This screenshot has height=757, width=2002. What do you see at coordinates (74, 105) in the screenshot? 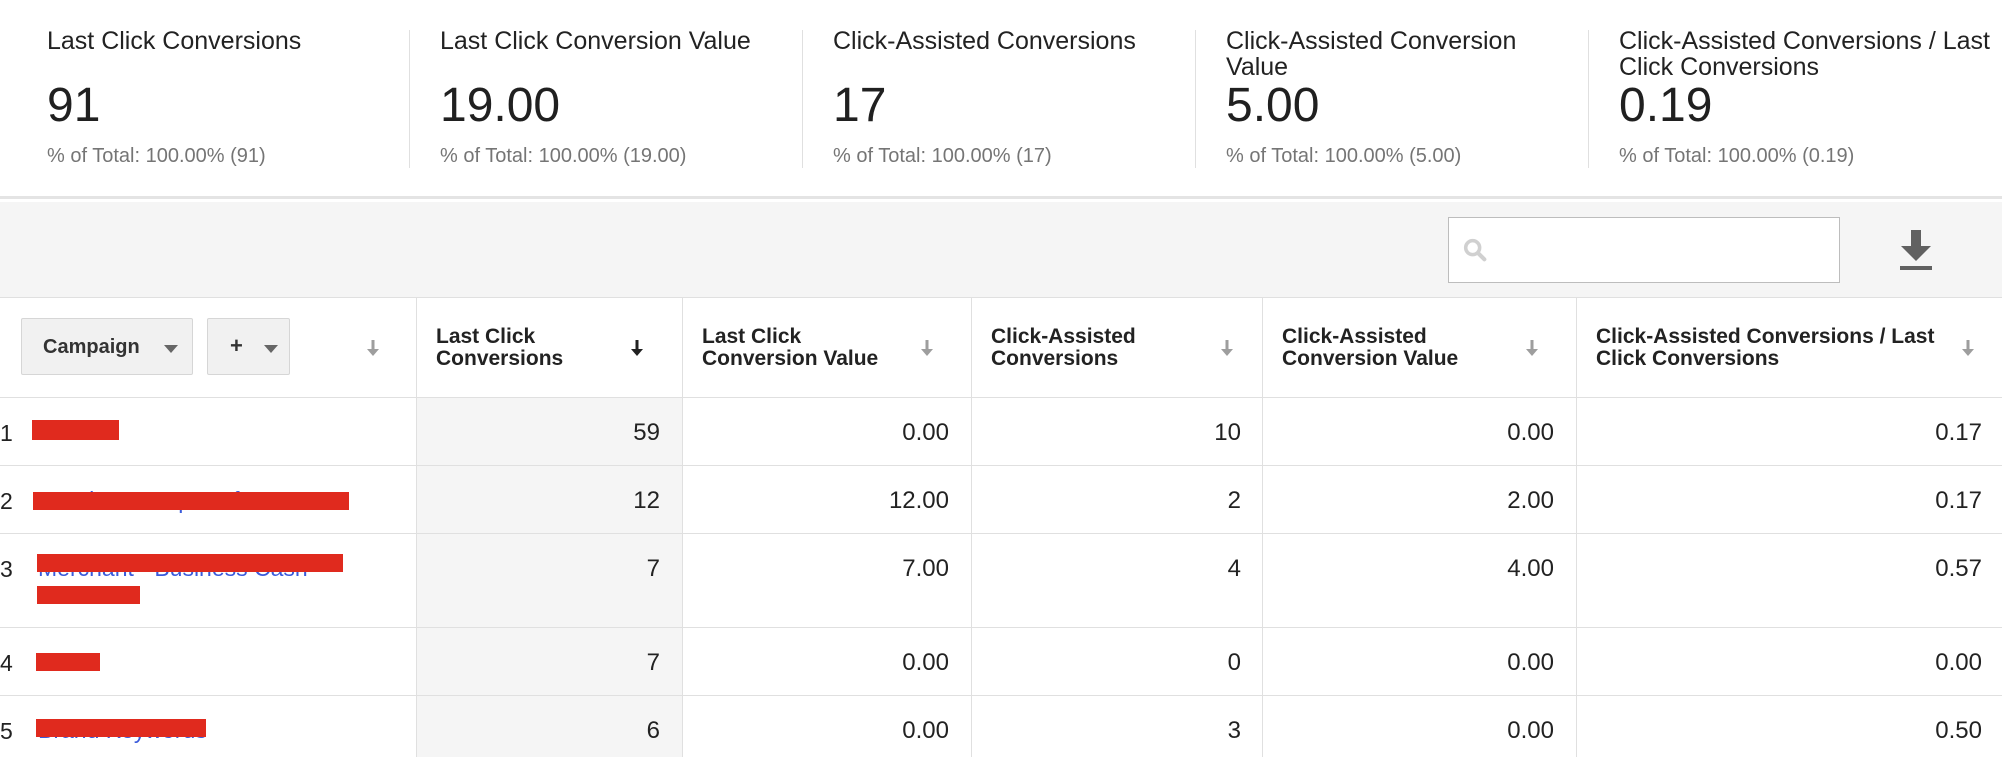
I see `metric-value: 91` at bounding box center [74, 105].